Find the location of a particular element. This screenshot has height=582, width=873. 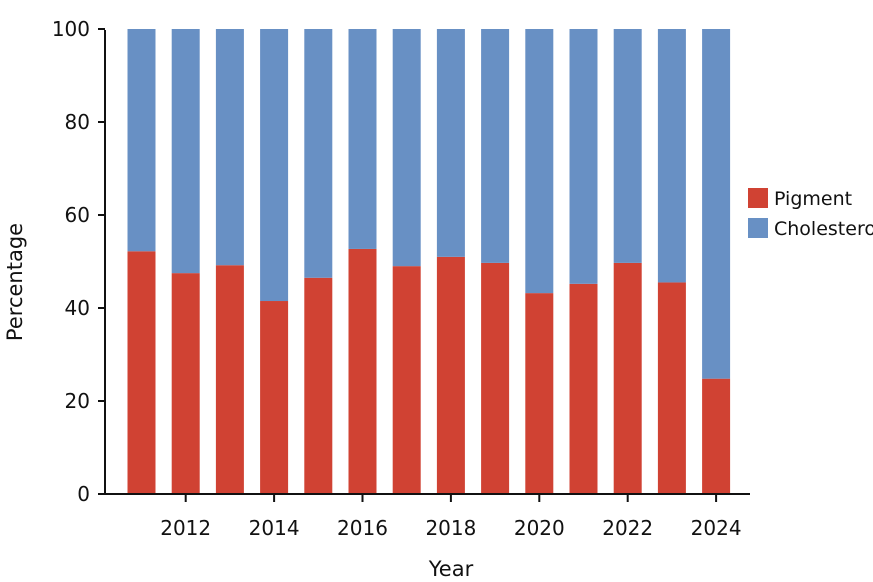

x-ticks-group: 2012 2014 2016 2018 2020 2022 2024 is located at coordinates (451, 517).